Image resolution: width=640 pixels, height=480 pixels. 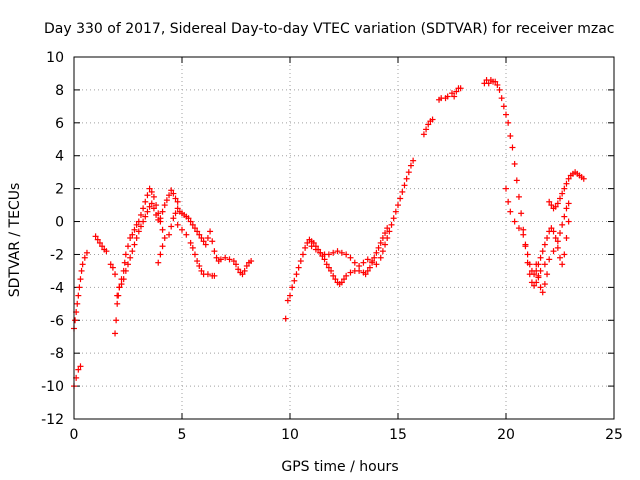 What do you see at coordinates (57, 354) in the screenshot?
I see `y-tick-label: -8` at bounding box center [57, 354].